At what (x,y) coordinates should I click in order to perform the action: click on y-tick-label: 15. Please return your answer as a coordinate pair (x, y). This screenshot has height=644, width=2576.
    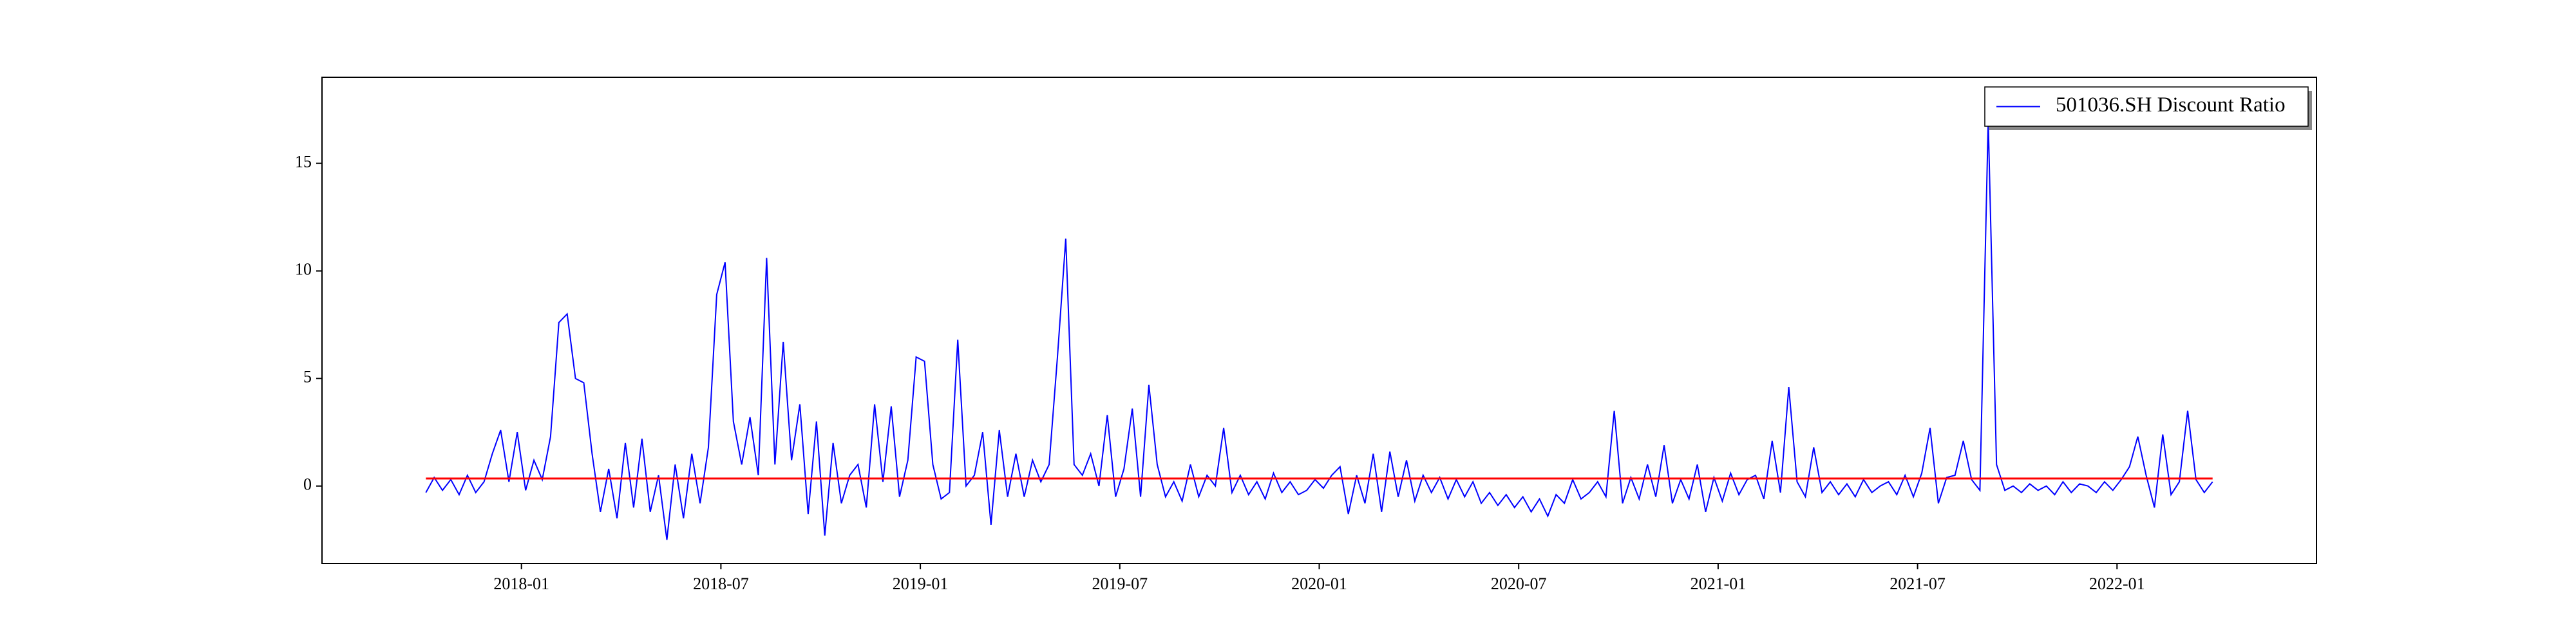
    Looking at the image, I should click on (303, 162).